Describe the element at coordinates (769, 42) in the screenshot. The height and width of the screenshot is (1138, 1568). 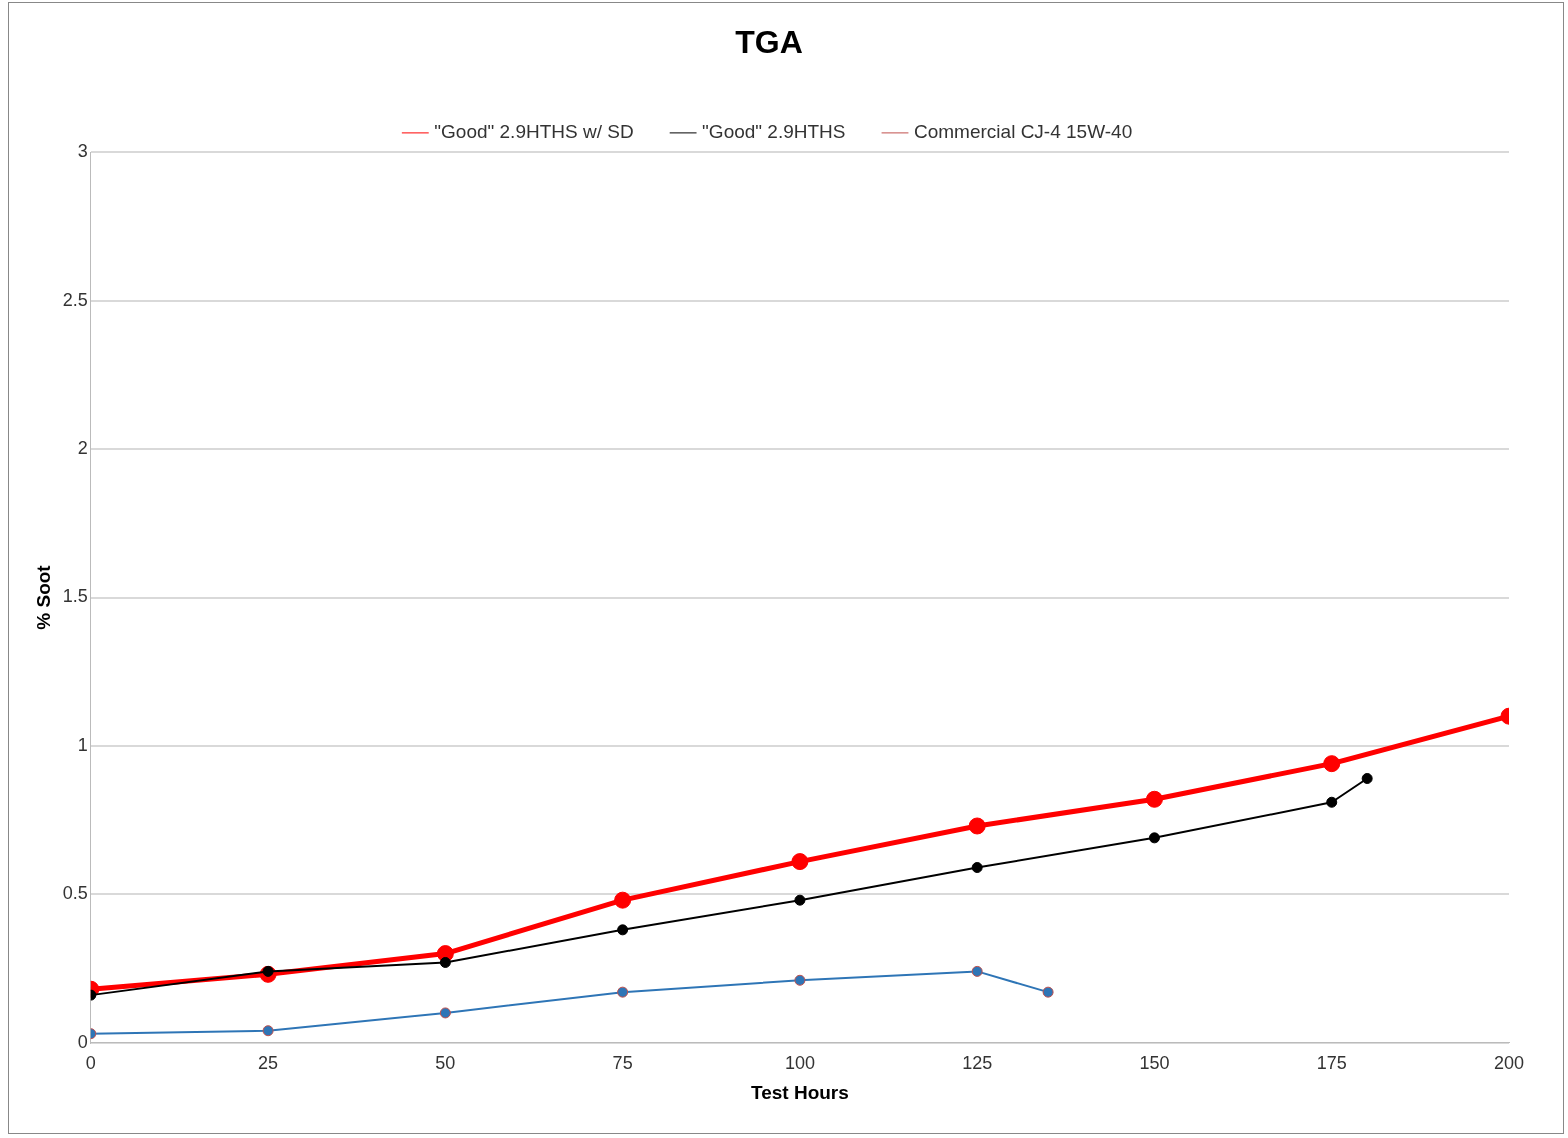
I see `chart-title: TGA` at that location.